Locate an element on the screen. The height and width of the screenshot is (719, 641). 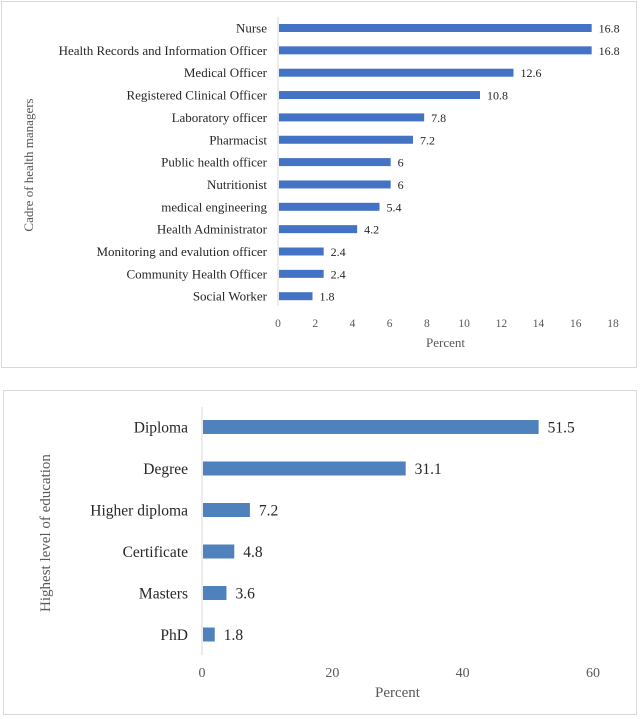
data-label: 4.8 is located at coordinates (253, 552).